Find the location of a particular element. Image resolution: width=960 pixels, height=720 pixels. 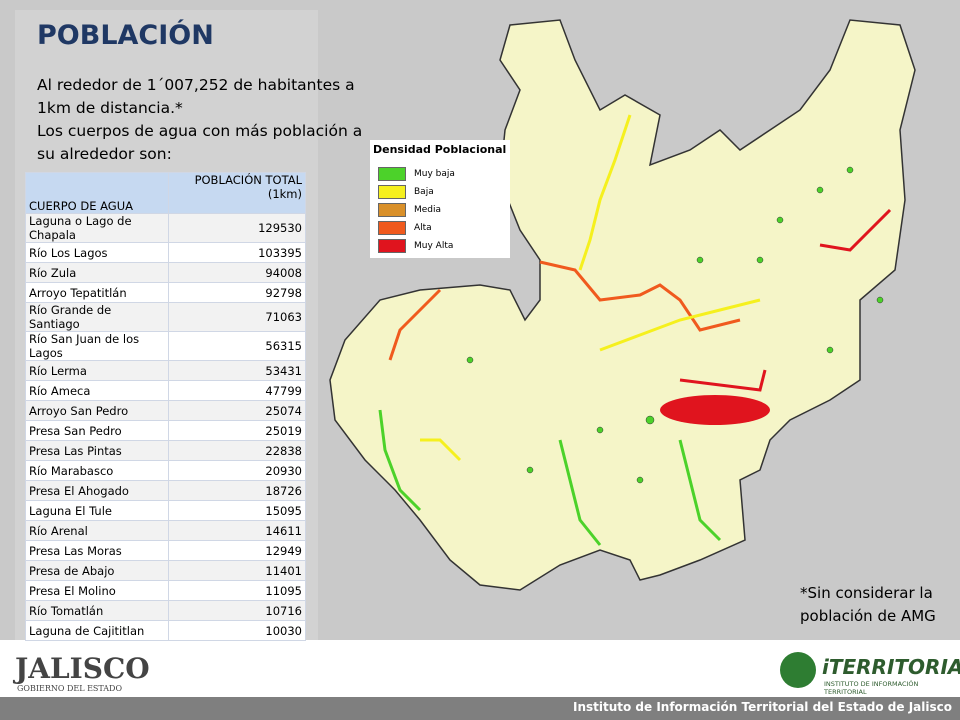

legend-item: Alta is located at coordinates (416, 228).